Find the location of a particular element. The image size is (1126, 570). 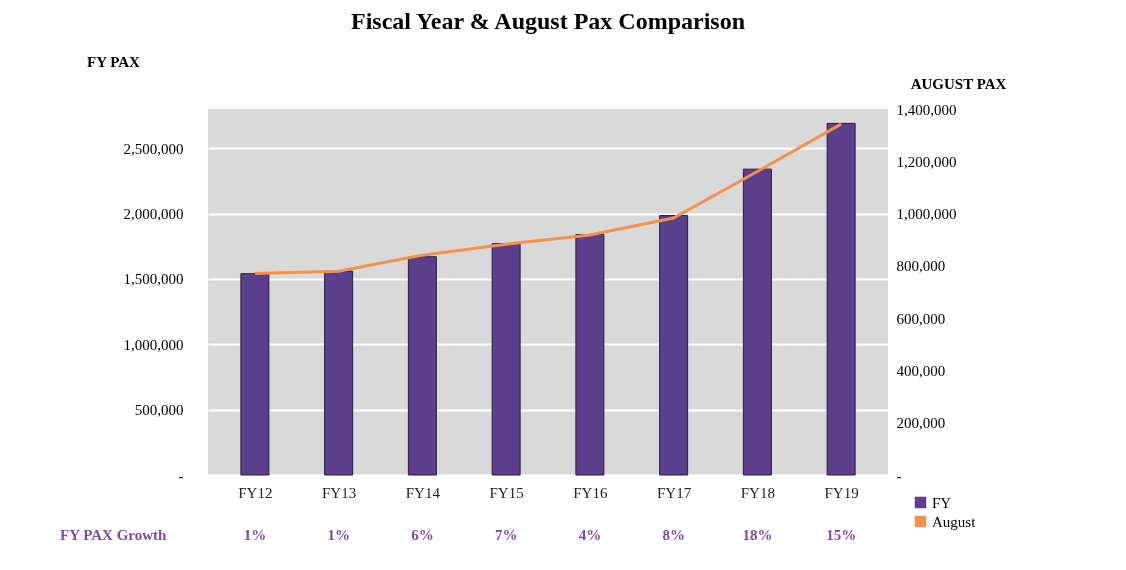

x-tick-label: FY14 is located at coordinates (423, 492).